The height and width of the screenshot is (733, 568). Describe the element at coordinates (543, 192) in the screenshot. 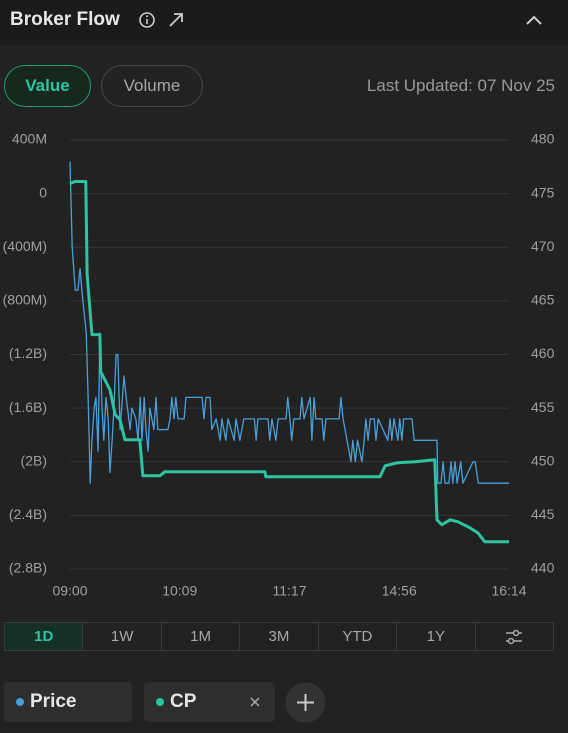

I see `y2-tick-label: 475` at that location.